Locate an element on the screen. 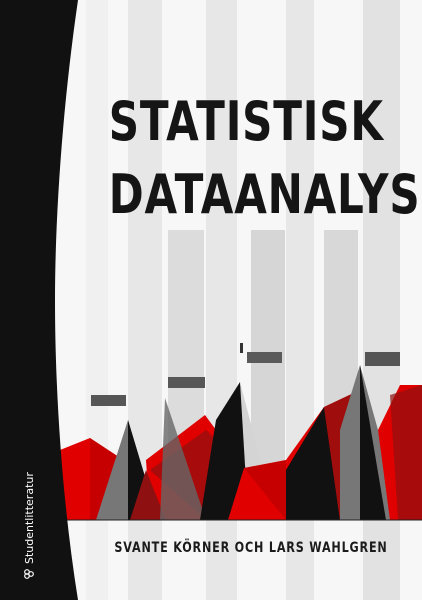 The height and width of the screenshot is (600, 422). publisher-label: Studentlitteratur is located at coordinates (29, 485).